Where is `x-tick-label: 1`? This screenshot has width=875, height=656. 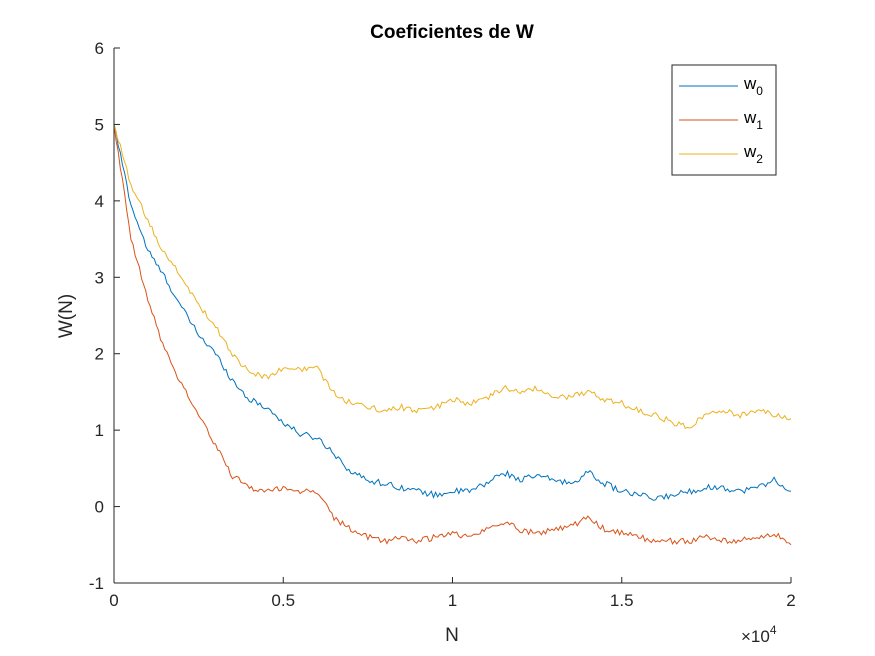
x-tick-label: 1 is located at coordinates (452, 600).